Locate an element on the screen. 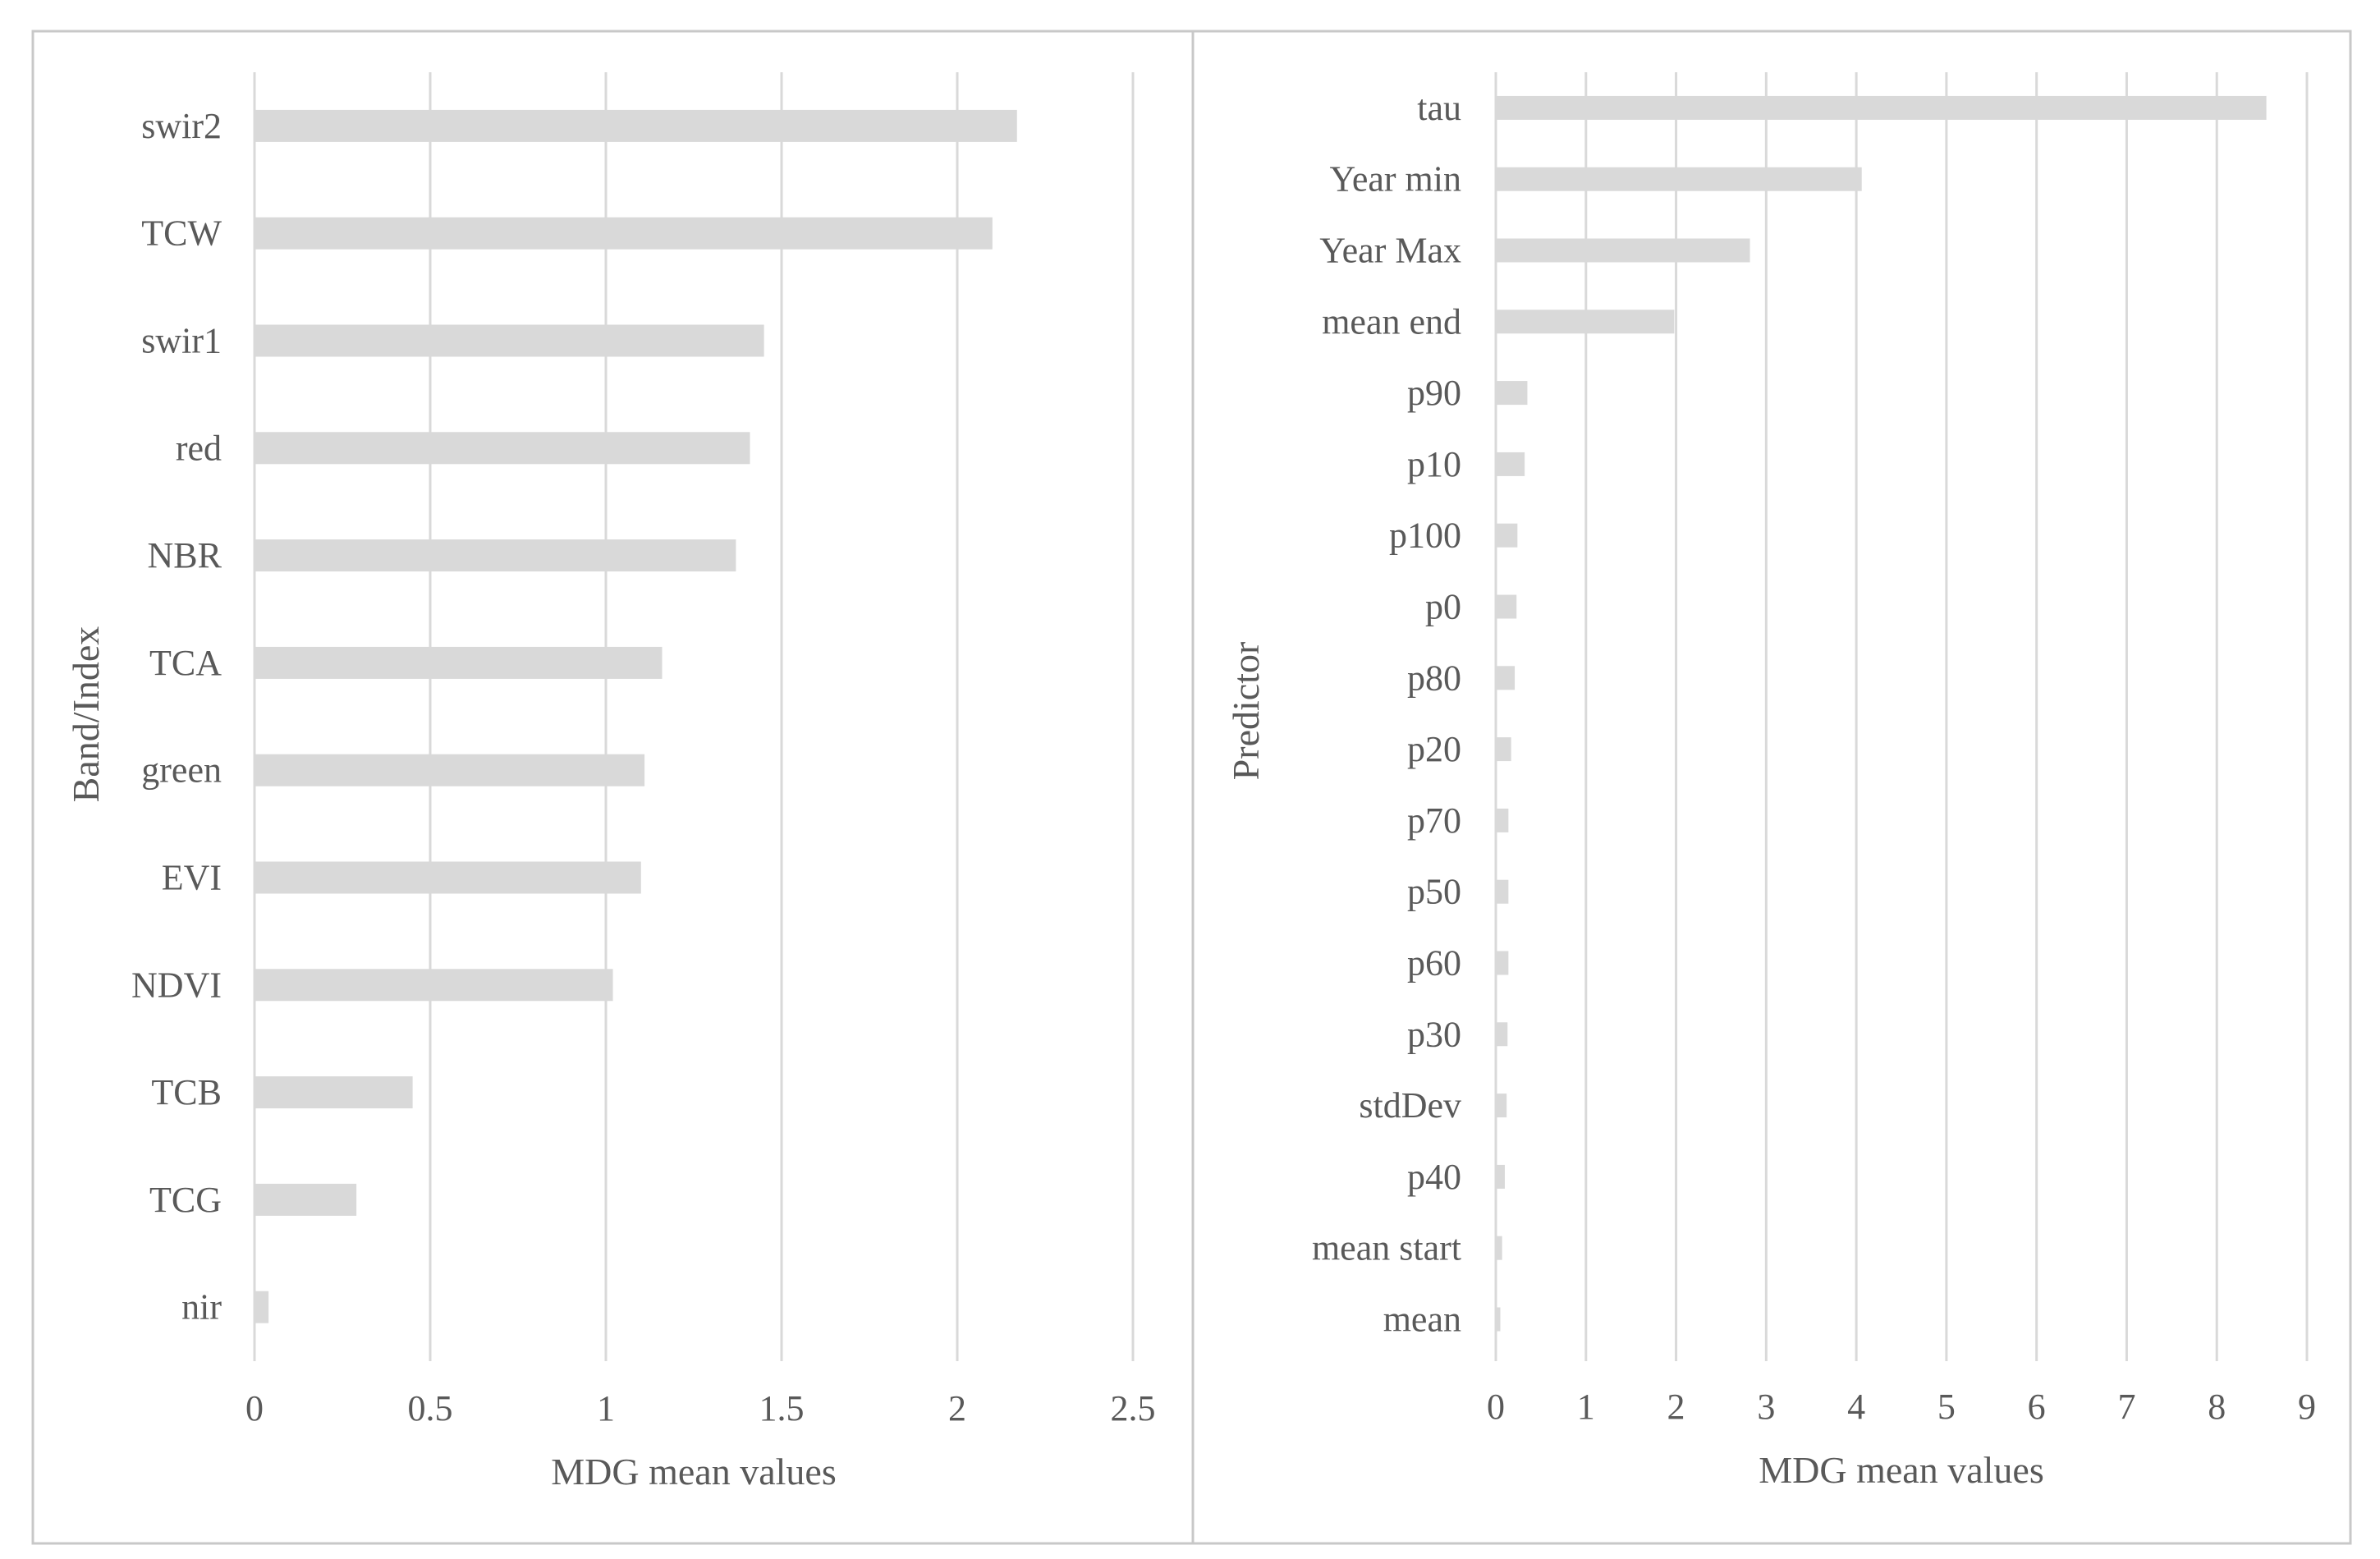 The width and height of the screenshot is (2380, 1559). left-category-label: TCW is located at coordinates (181, 233).